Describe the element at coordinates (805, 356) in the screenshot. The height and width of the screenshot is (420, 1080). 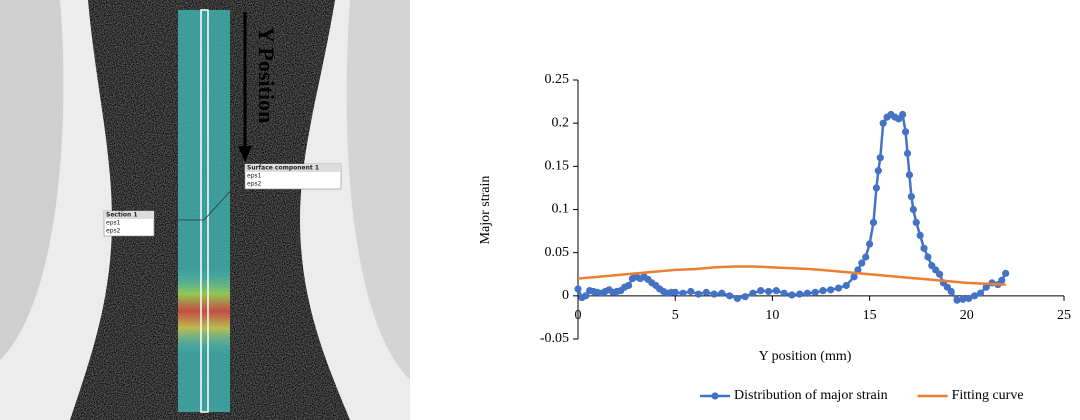
I see `x-axis-label: Y position (mm)` at that location.